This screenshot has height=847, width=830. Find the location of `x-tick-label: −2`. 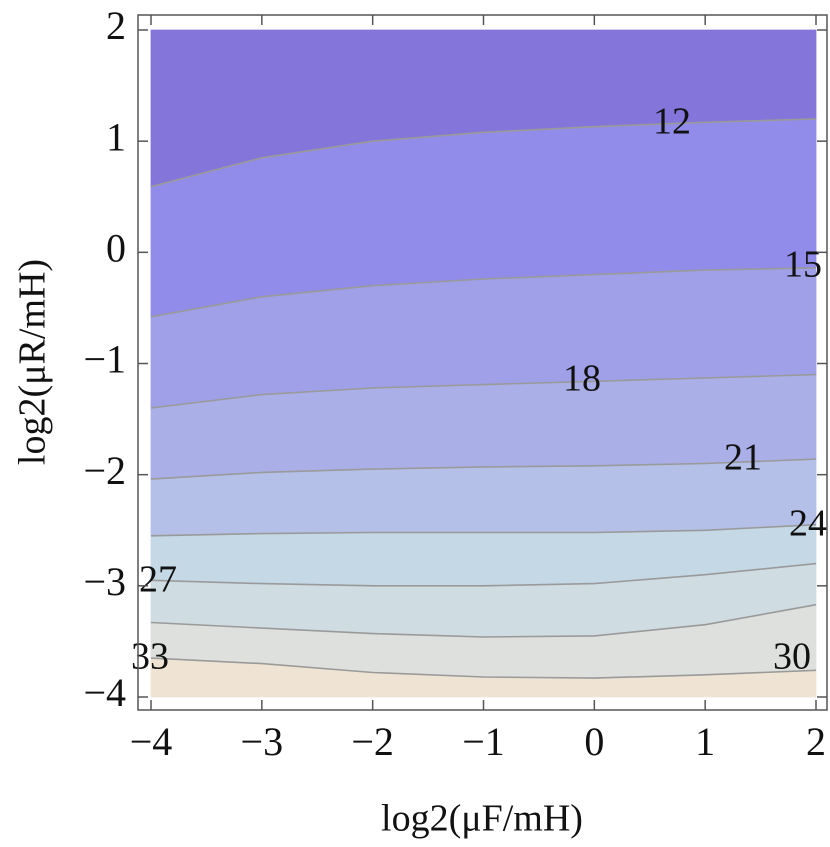

x-tick-label: −2 is located at coordinates (372, 741).